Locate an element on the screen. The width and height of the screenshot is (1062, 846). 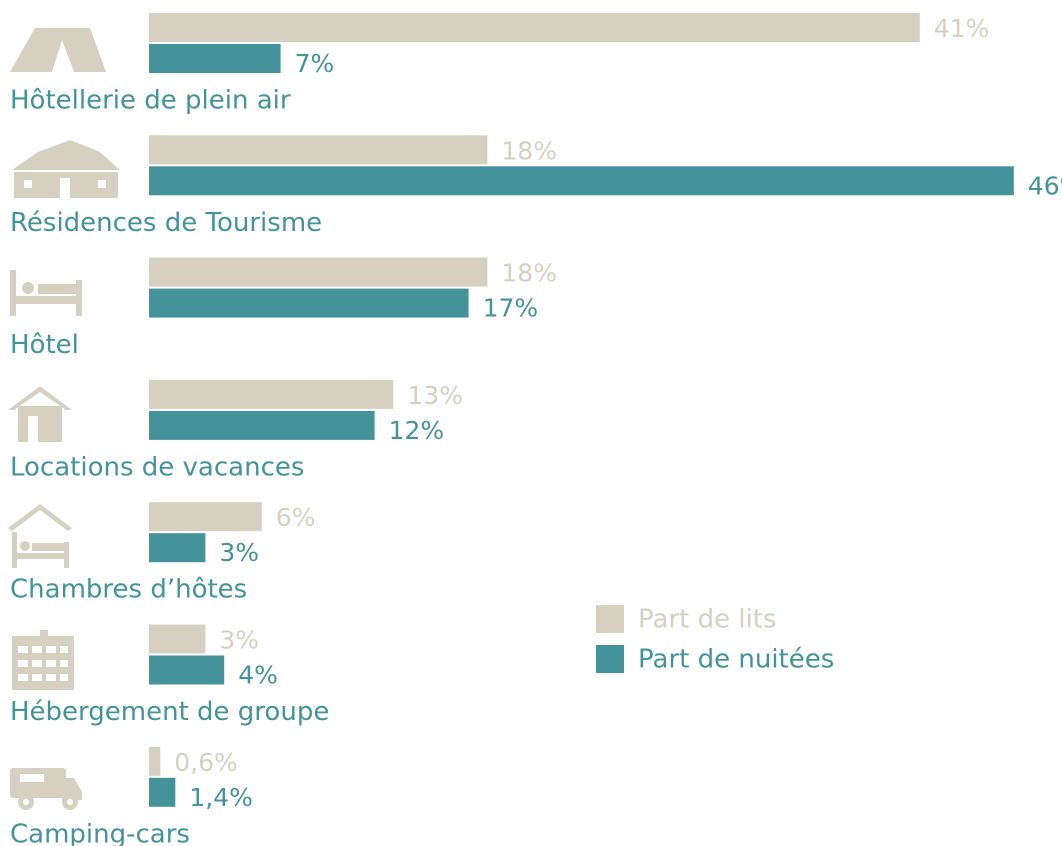
category-label: Hôtel is located at coordinates (44, 345).